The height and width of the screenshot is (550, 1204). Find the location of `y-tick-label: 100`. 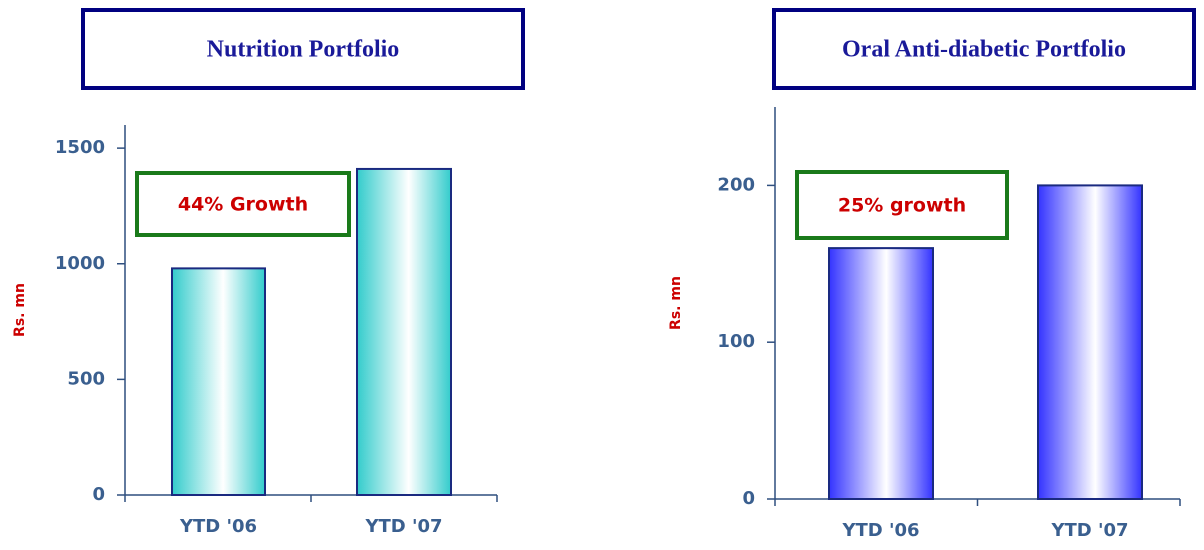

y-tick-label: 100 is located at coordinates (736, 341).